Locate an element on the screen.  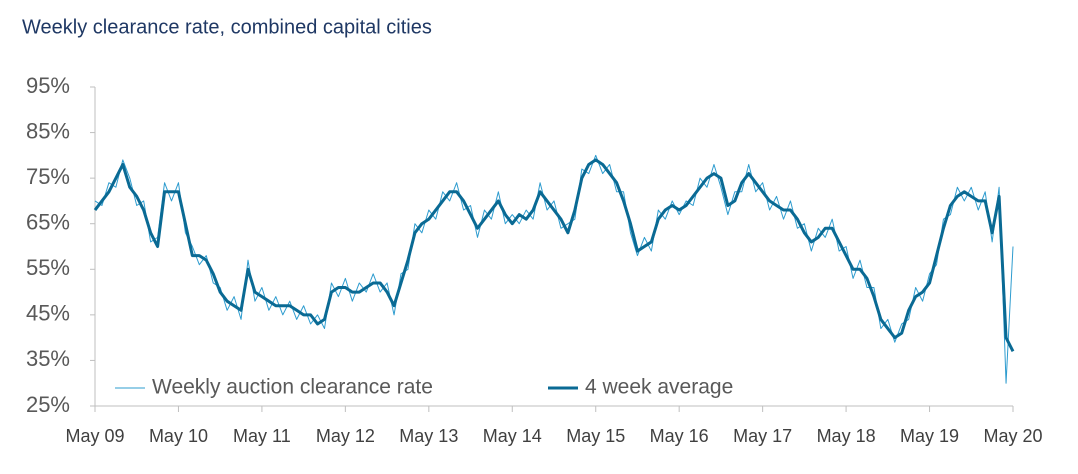
y-tick-label: 25% is located at coordinates (48, 404).